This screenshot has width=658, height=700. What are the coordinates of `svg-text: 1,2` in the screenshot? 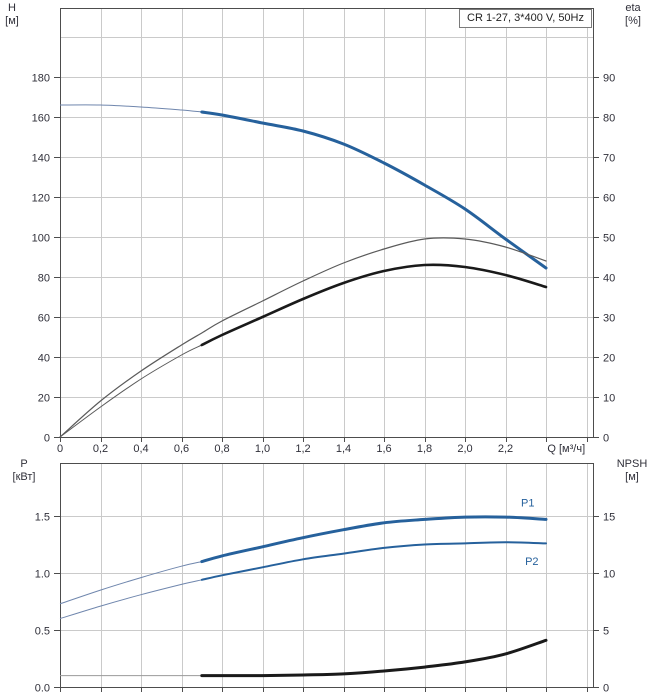 It's located at (302, 449).